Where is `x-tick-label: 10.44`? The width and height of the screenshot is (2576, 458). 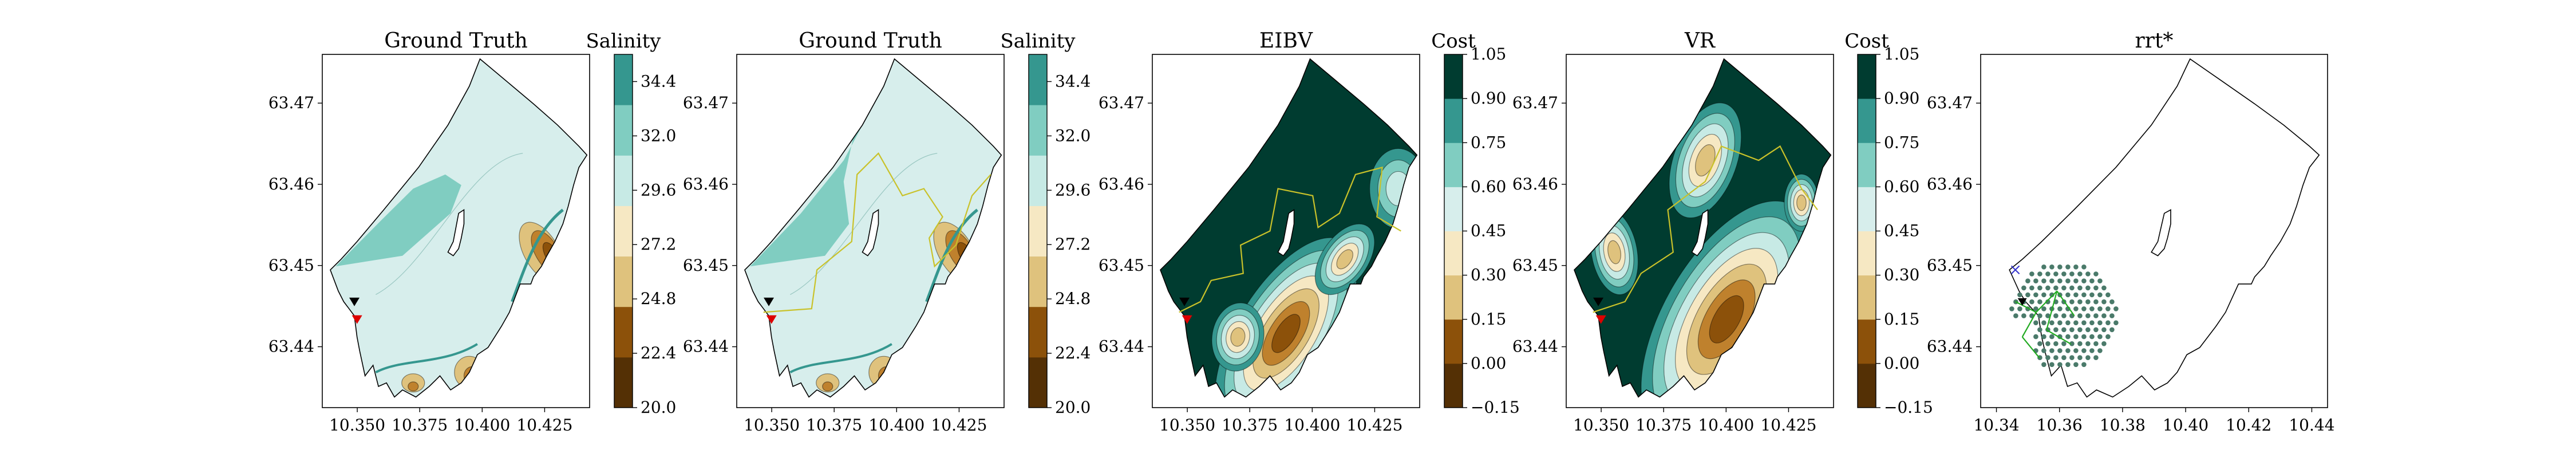
x-tick-label: 10.44 is located at coordinates (2311, 426).